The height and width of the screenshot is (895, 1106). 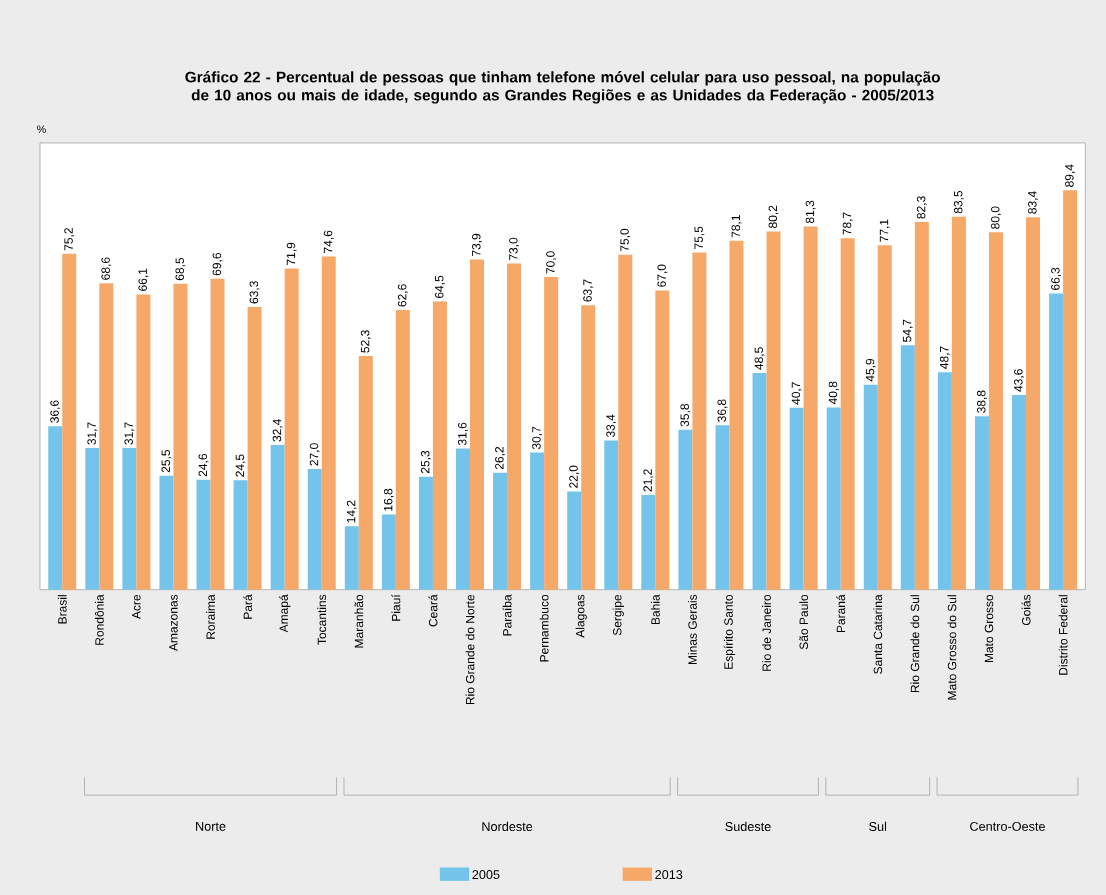 What do you see at coordinates (1070, 175) in the screenshot?
I see `data-label: 89,4` at bounding box center [1070, 175].